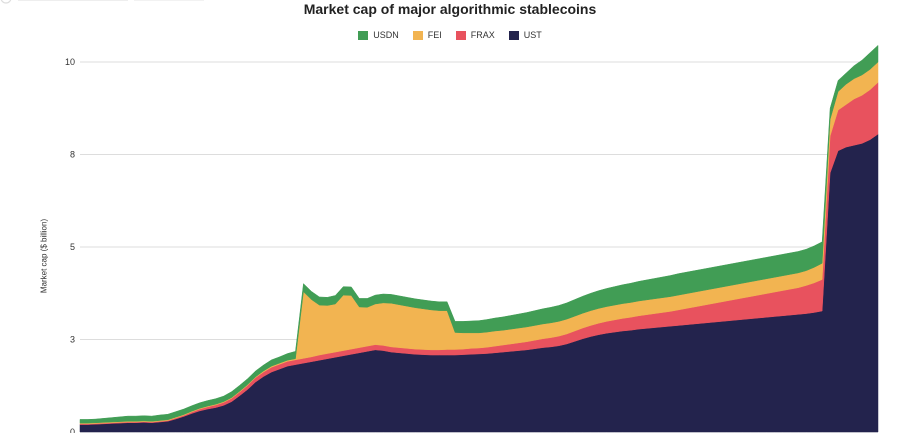  I want to click on y-tick-label: 8, so click(72, 155).